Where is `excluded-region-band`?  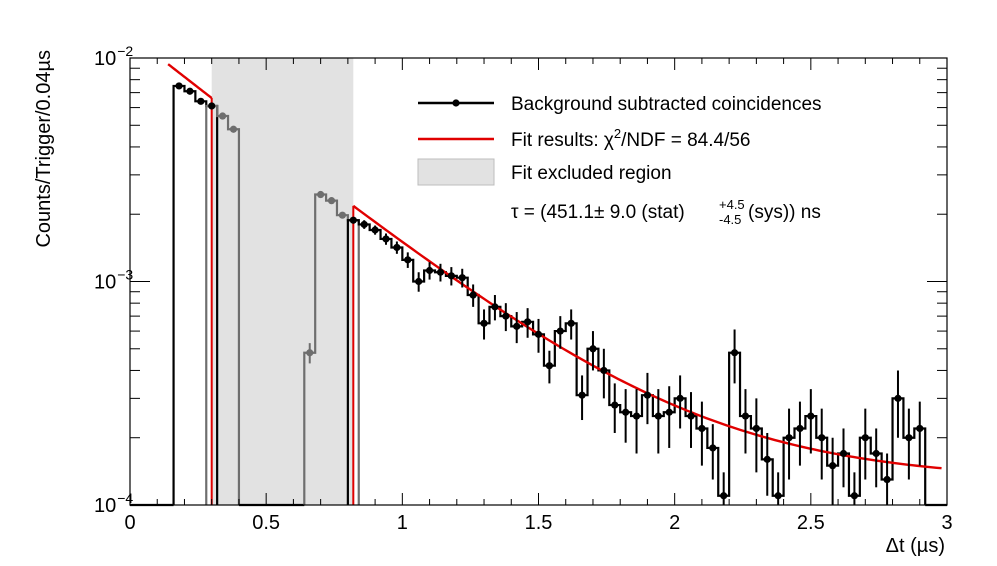 excluded-region-band is located at coordinates (282, 281).